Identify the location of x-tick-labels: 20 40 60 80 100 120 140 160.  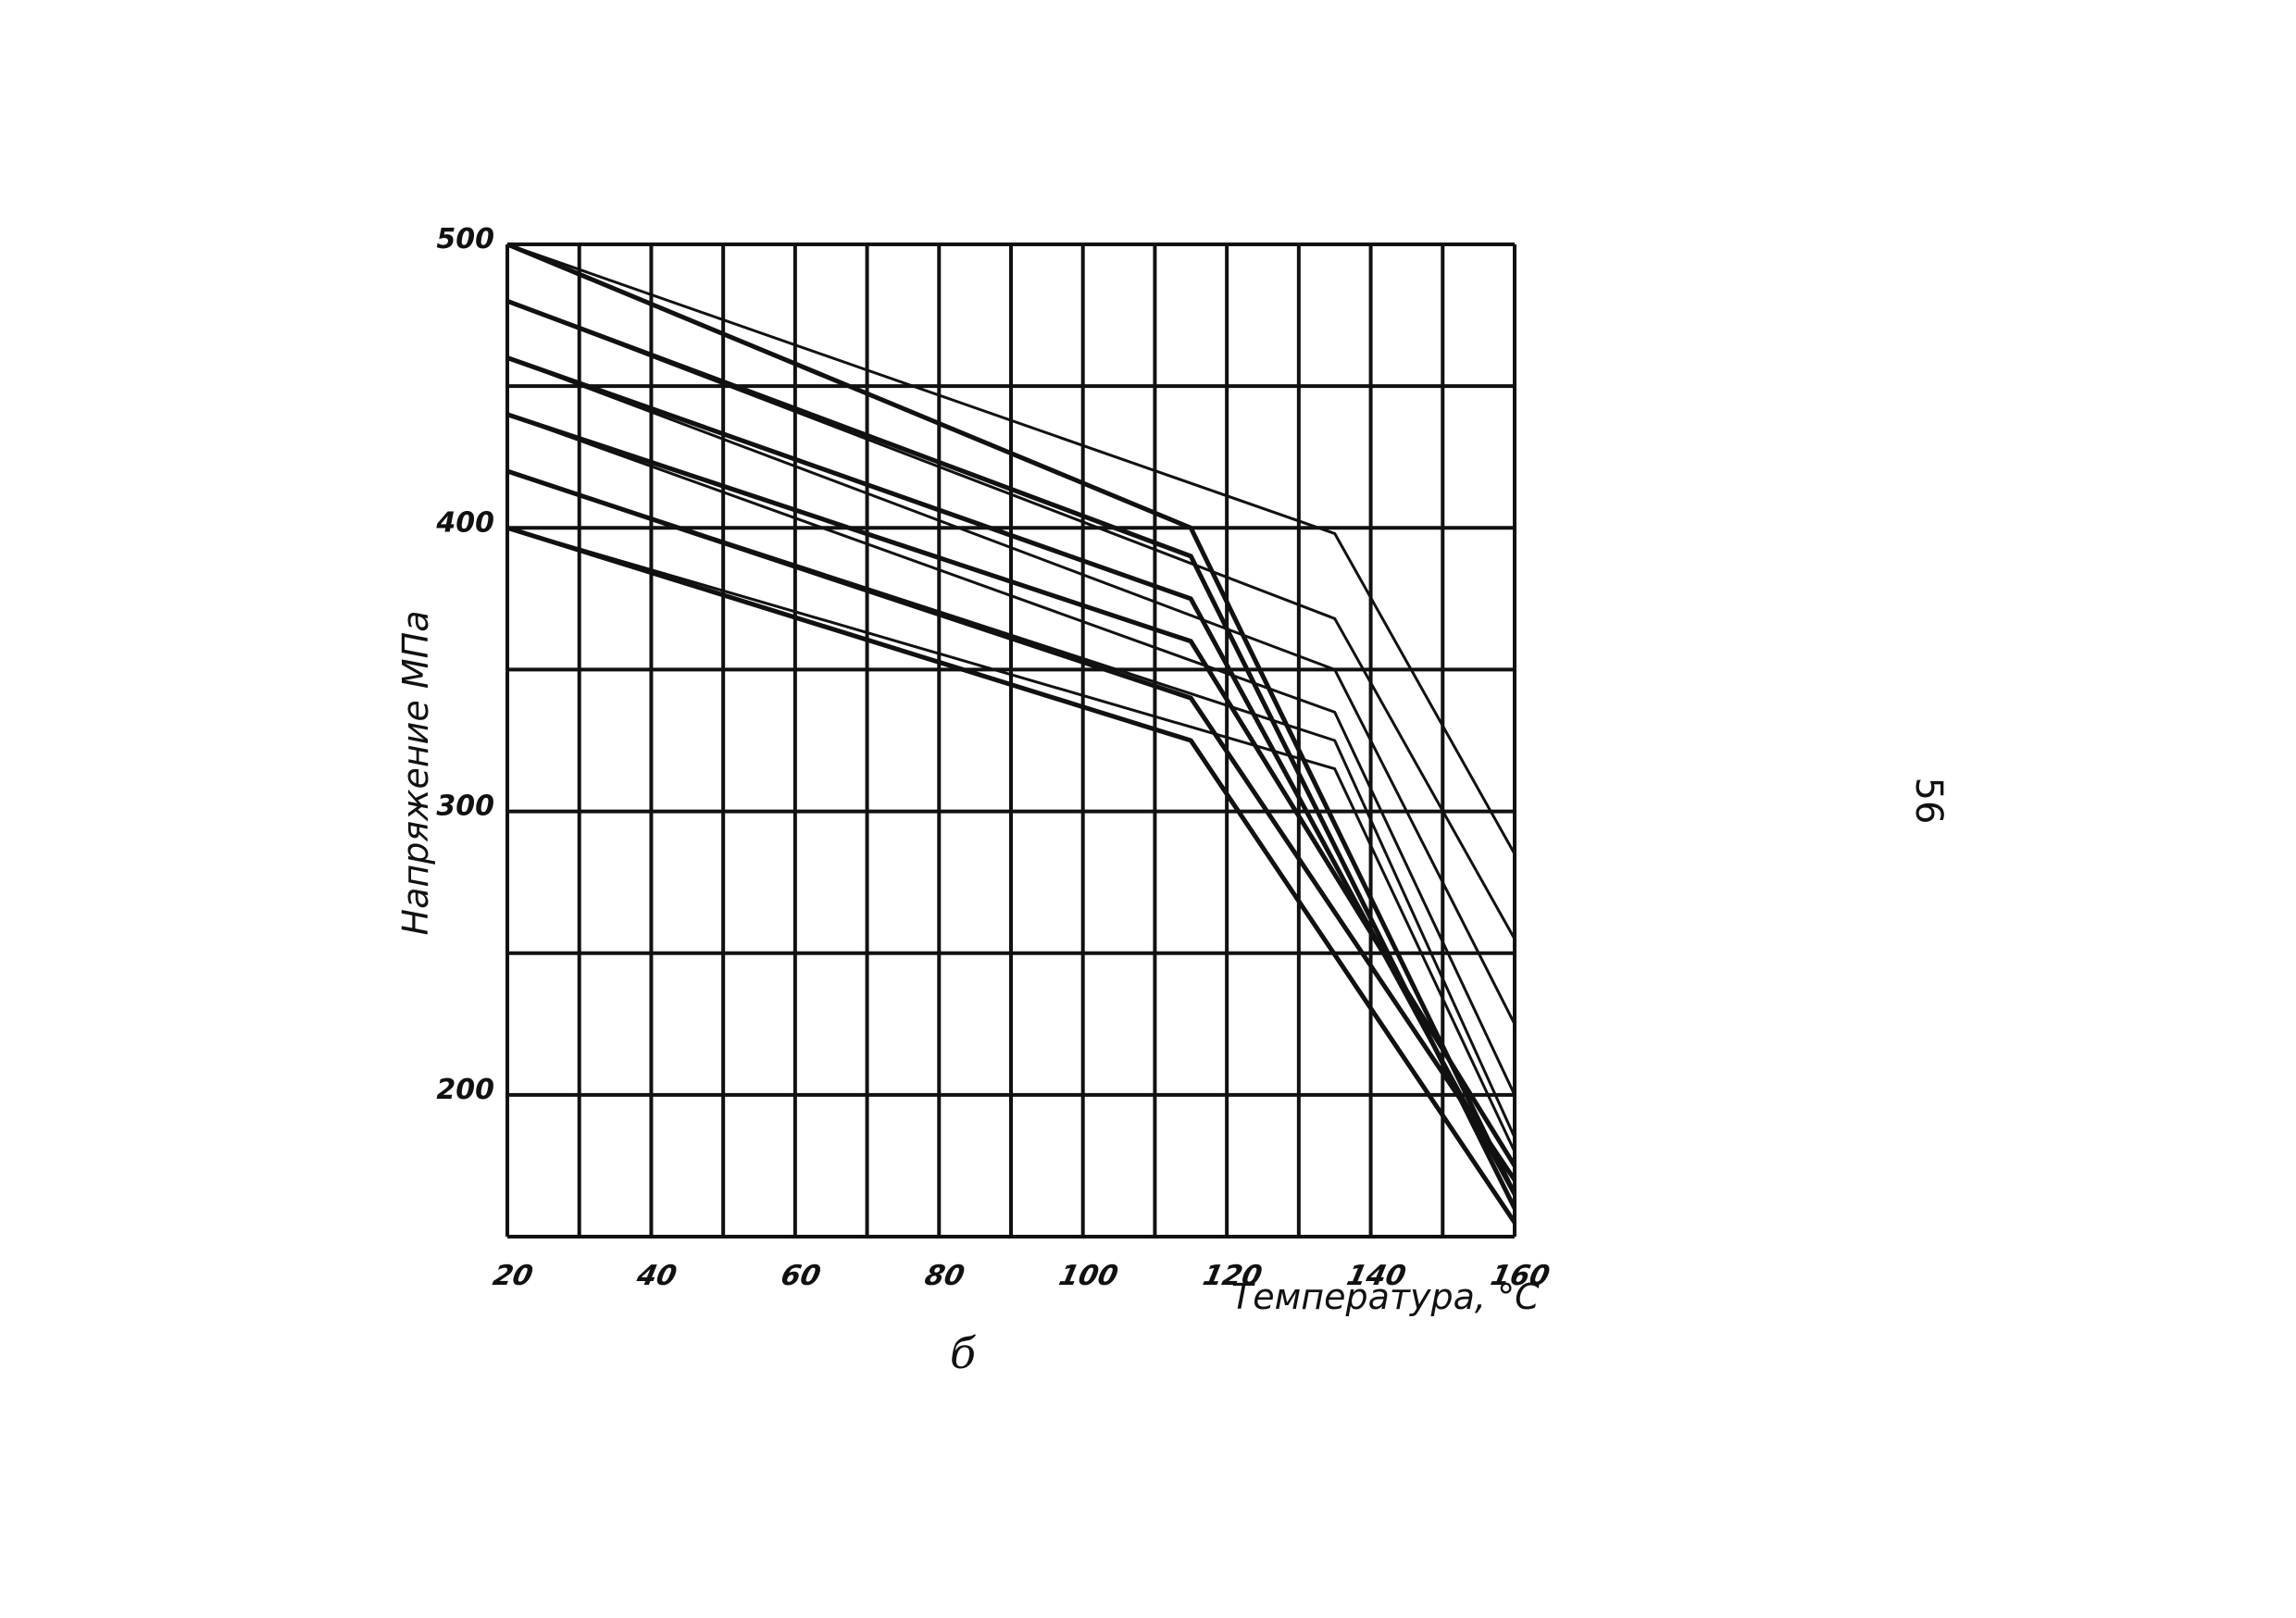
(1021, 1276).